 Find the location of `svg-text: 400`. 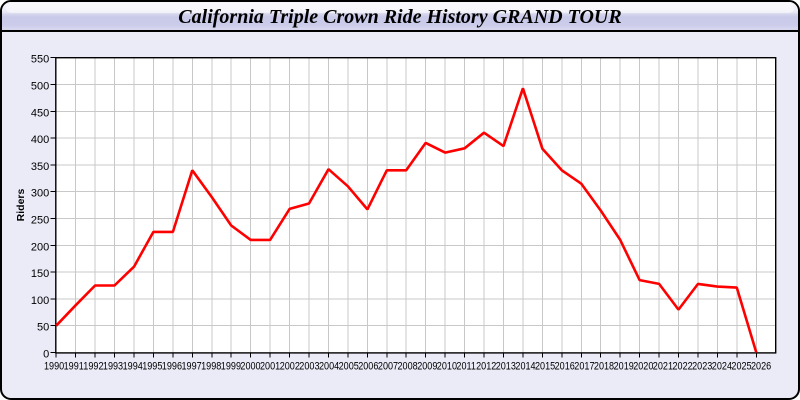

svg-text: 400 is located at coordinates (40, 140).